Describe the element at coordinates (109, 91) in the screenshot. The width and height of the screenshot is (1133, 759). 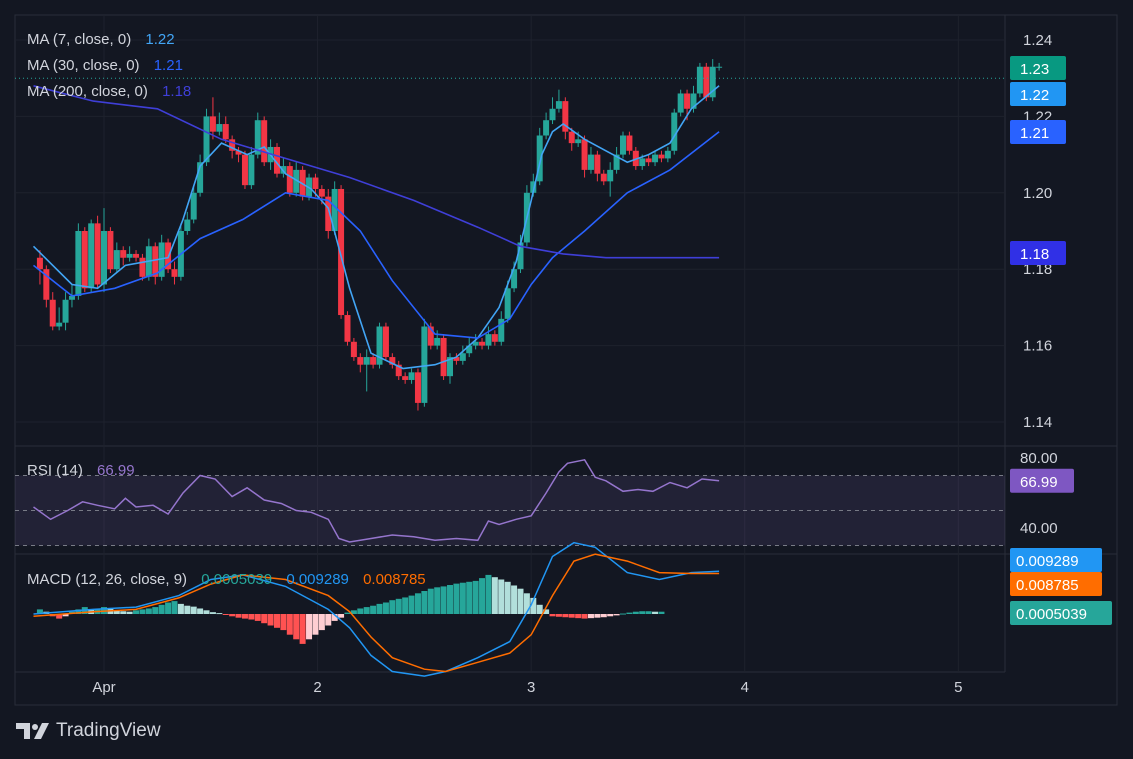
I see `ma200-legend: MA (200, close, 0) 1.18` at that location.